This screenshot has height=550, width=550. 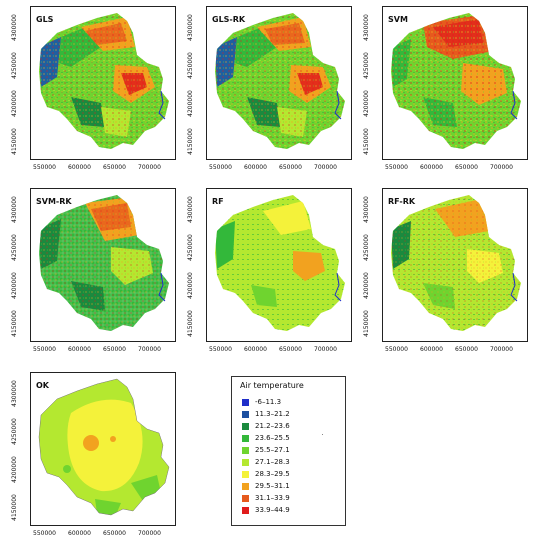 I want to click on legend-label: 31.1–33.9, so click(x=272, y=498).